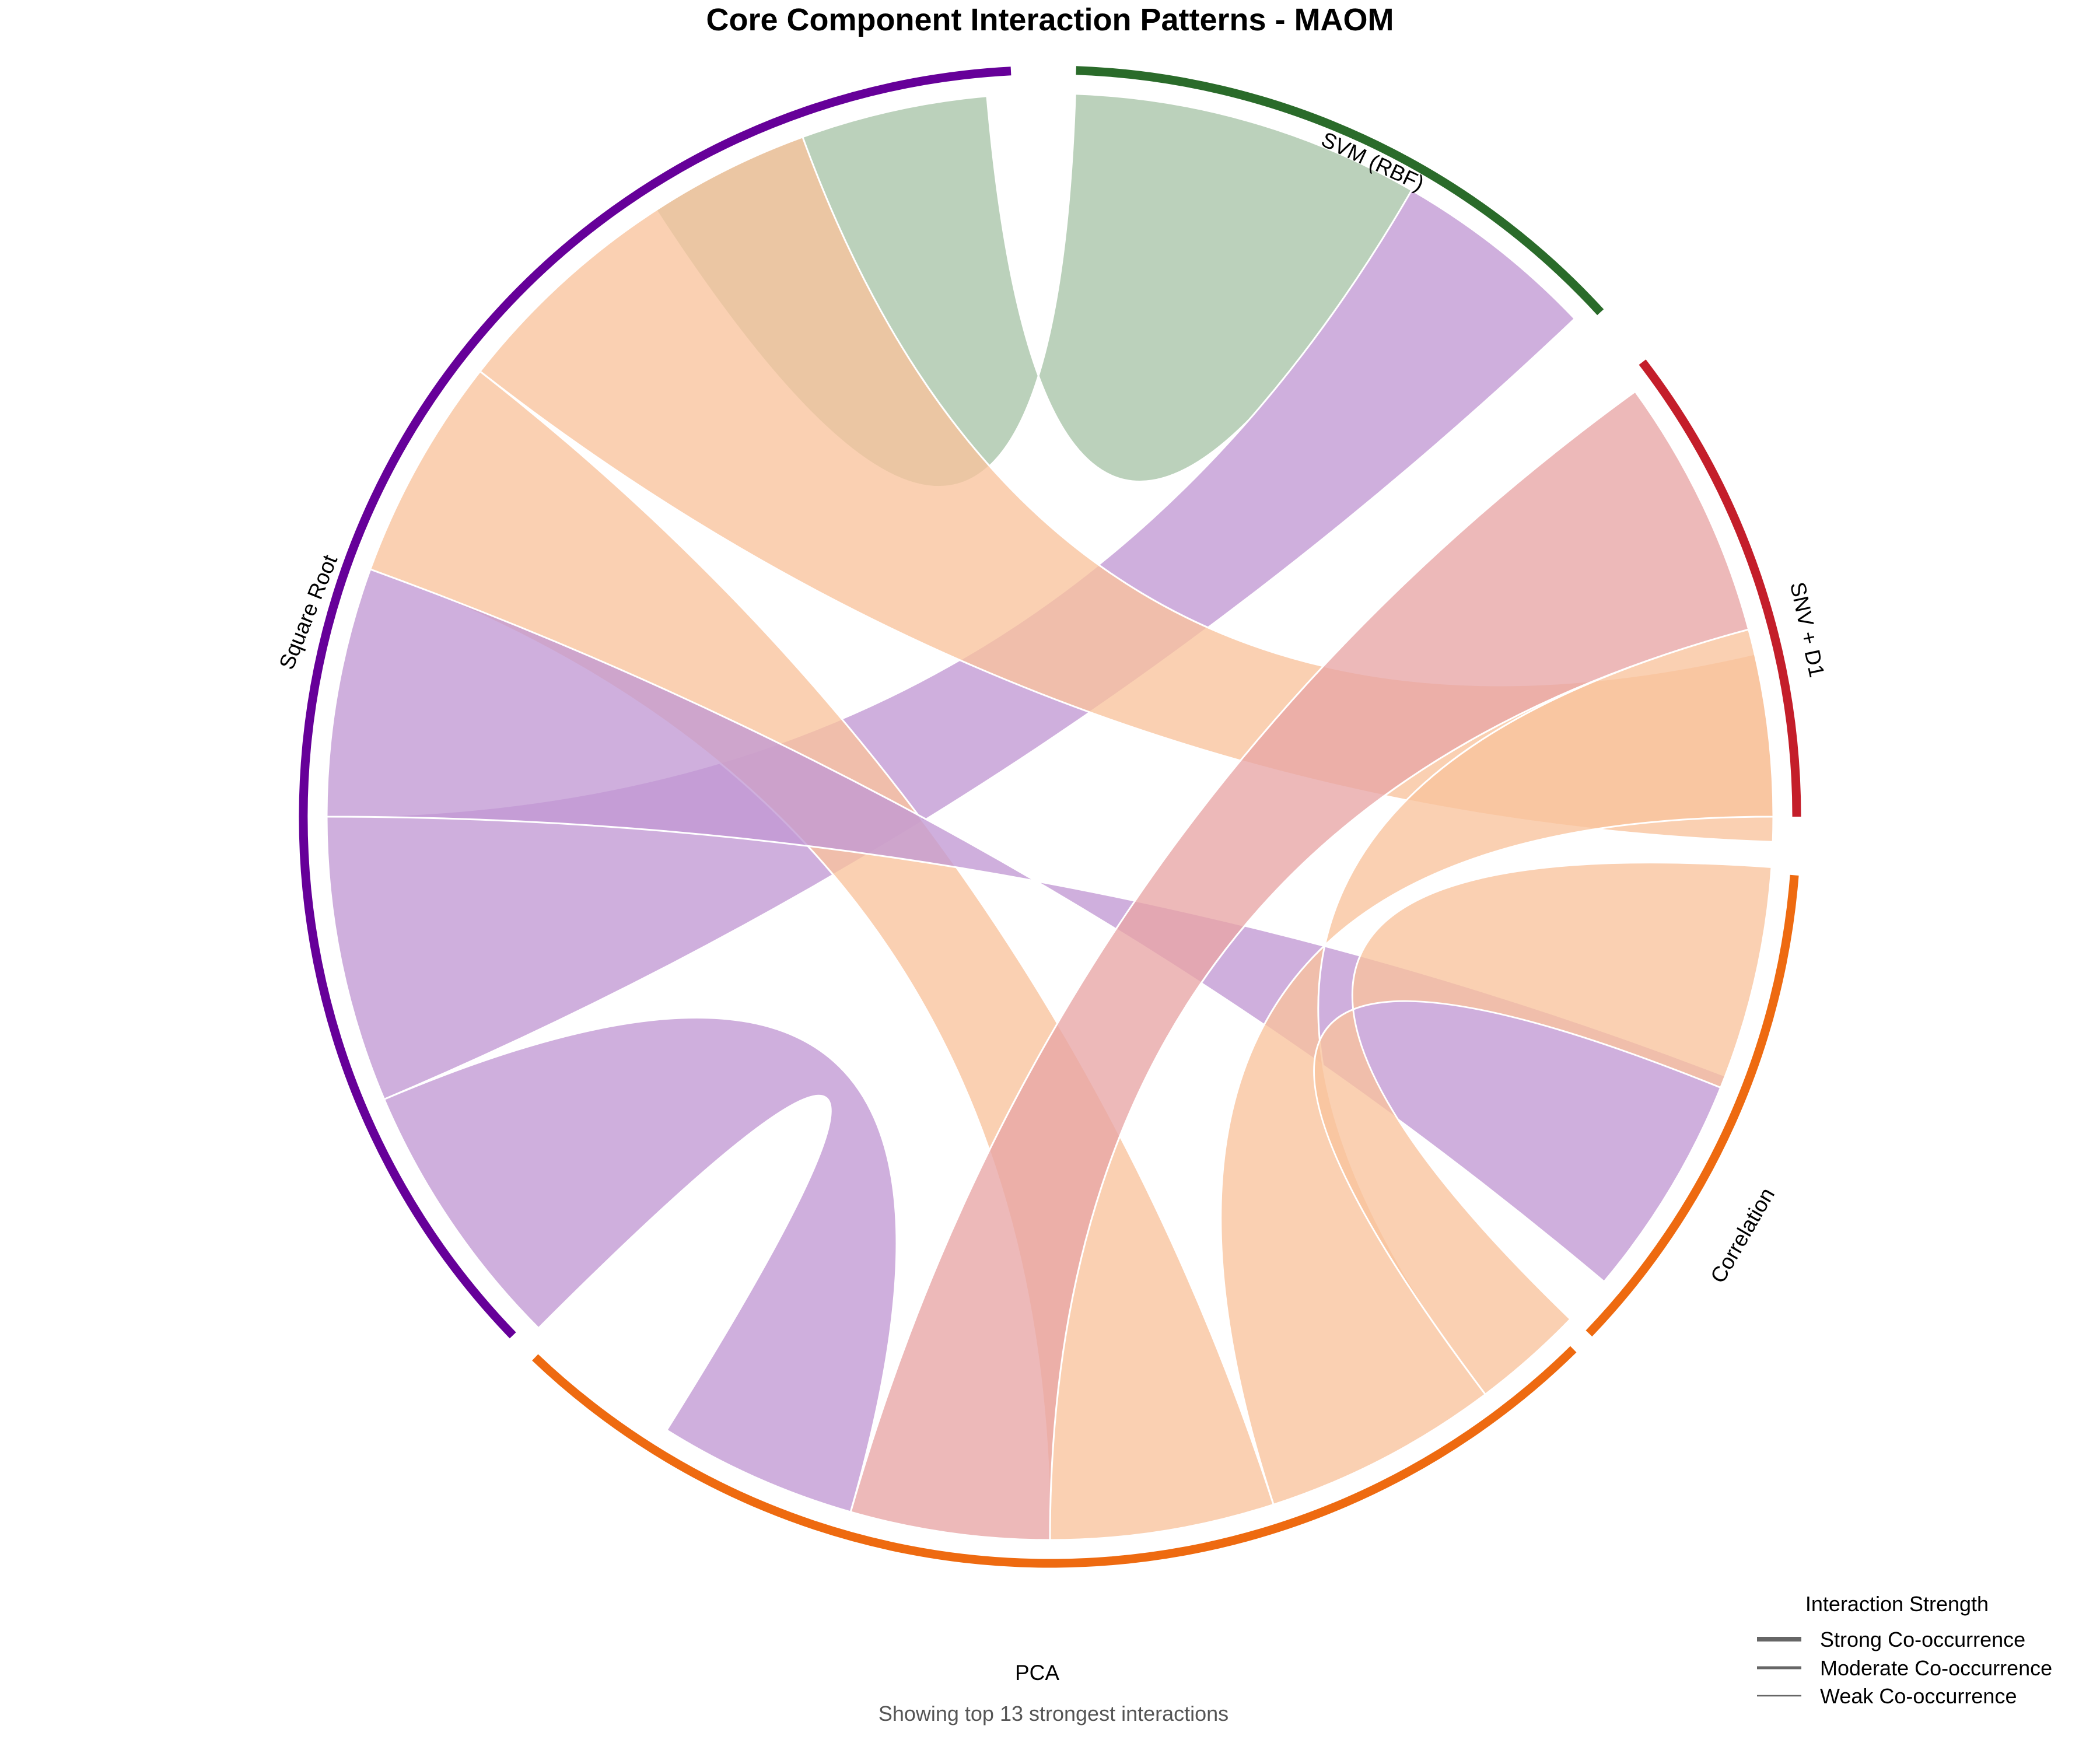 The height and width of the screenshot is (1750, 2100). What do you see at coordinates (1037, 1673) in the screenshot?
I see `segment-label-pca: PCA` at bounding box center [1037, 1673].